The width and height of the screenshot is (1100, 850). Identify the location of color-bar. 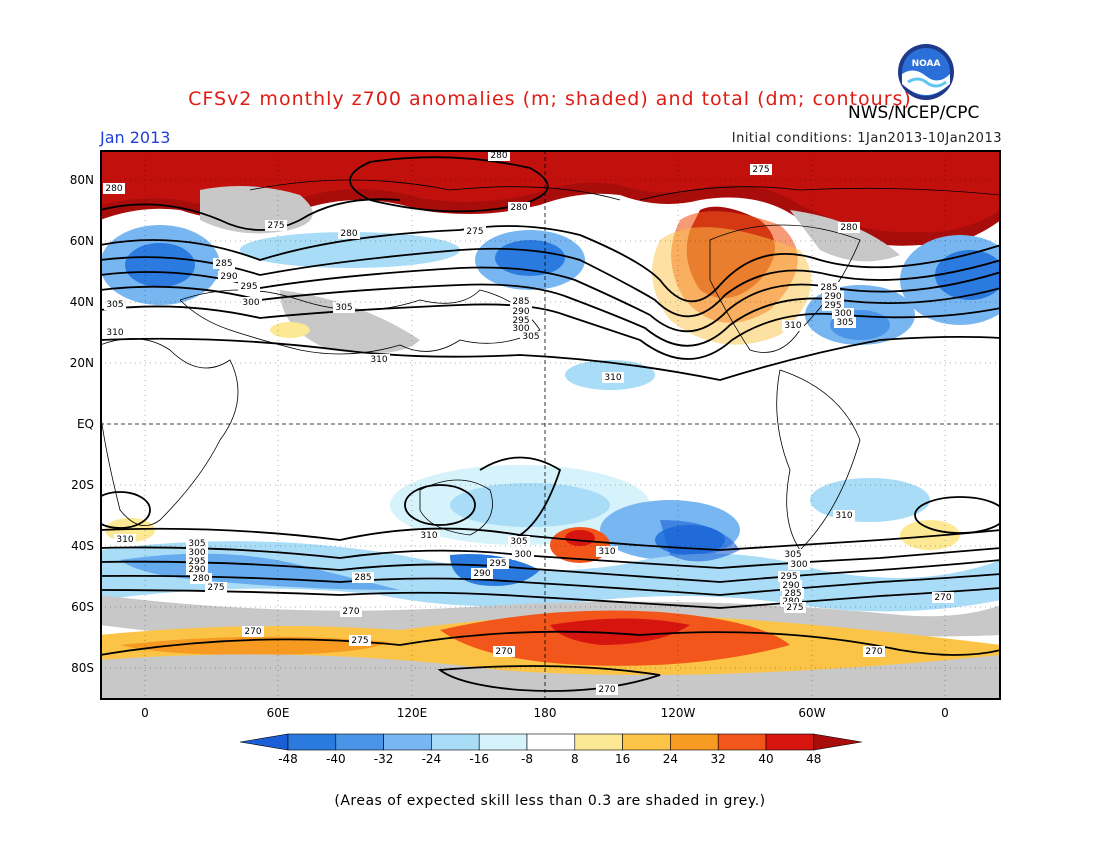
(551, 742).